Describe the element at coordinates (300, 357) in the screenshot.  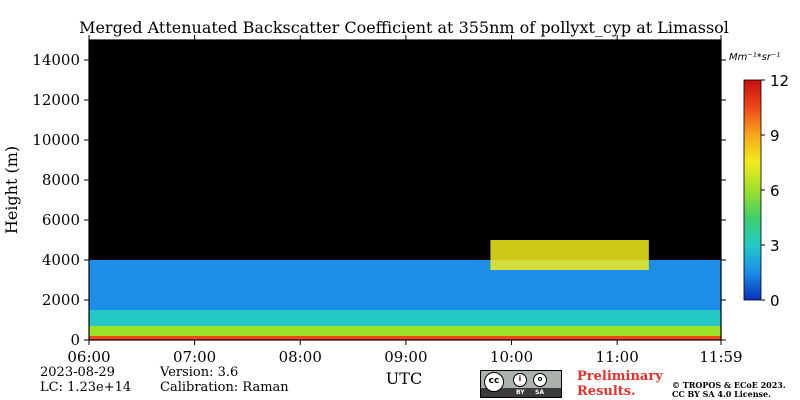
I see `x-tick-label: 08:00` at that location.